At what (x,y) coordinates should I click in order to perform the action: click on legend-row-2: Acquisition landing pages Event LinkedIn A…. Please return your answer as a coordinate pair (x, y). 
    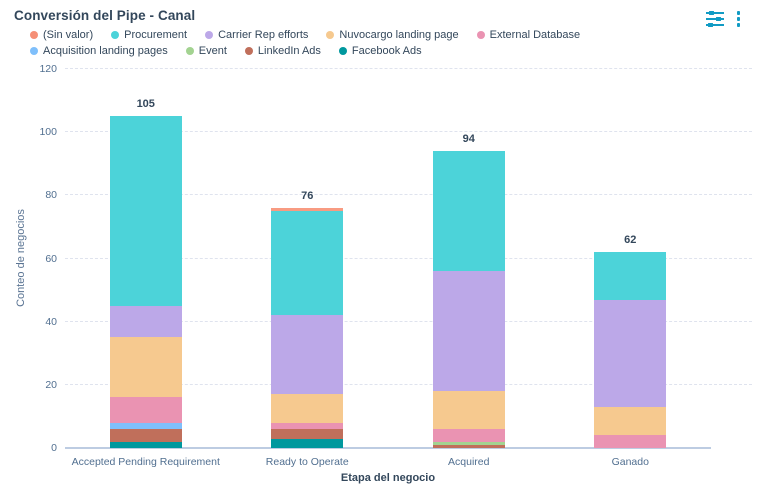
    Looking at the image, I should click on (330, 51).